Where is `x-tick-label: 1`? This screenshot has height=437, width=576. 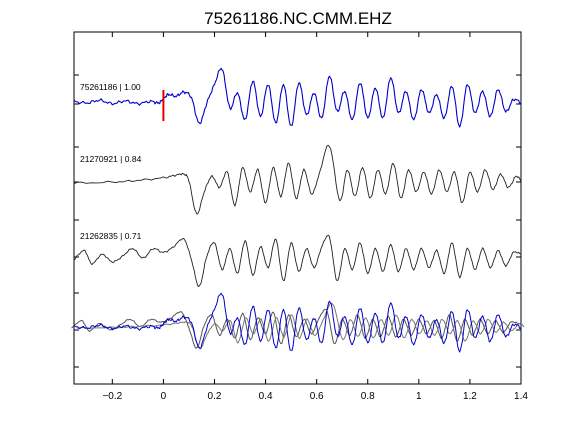 x-tick-label: 1 is located at coordinates (419, 396).